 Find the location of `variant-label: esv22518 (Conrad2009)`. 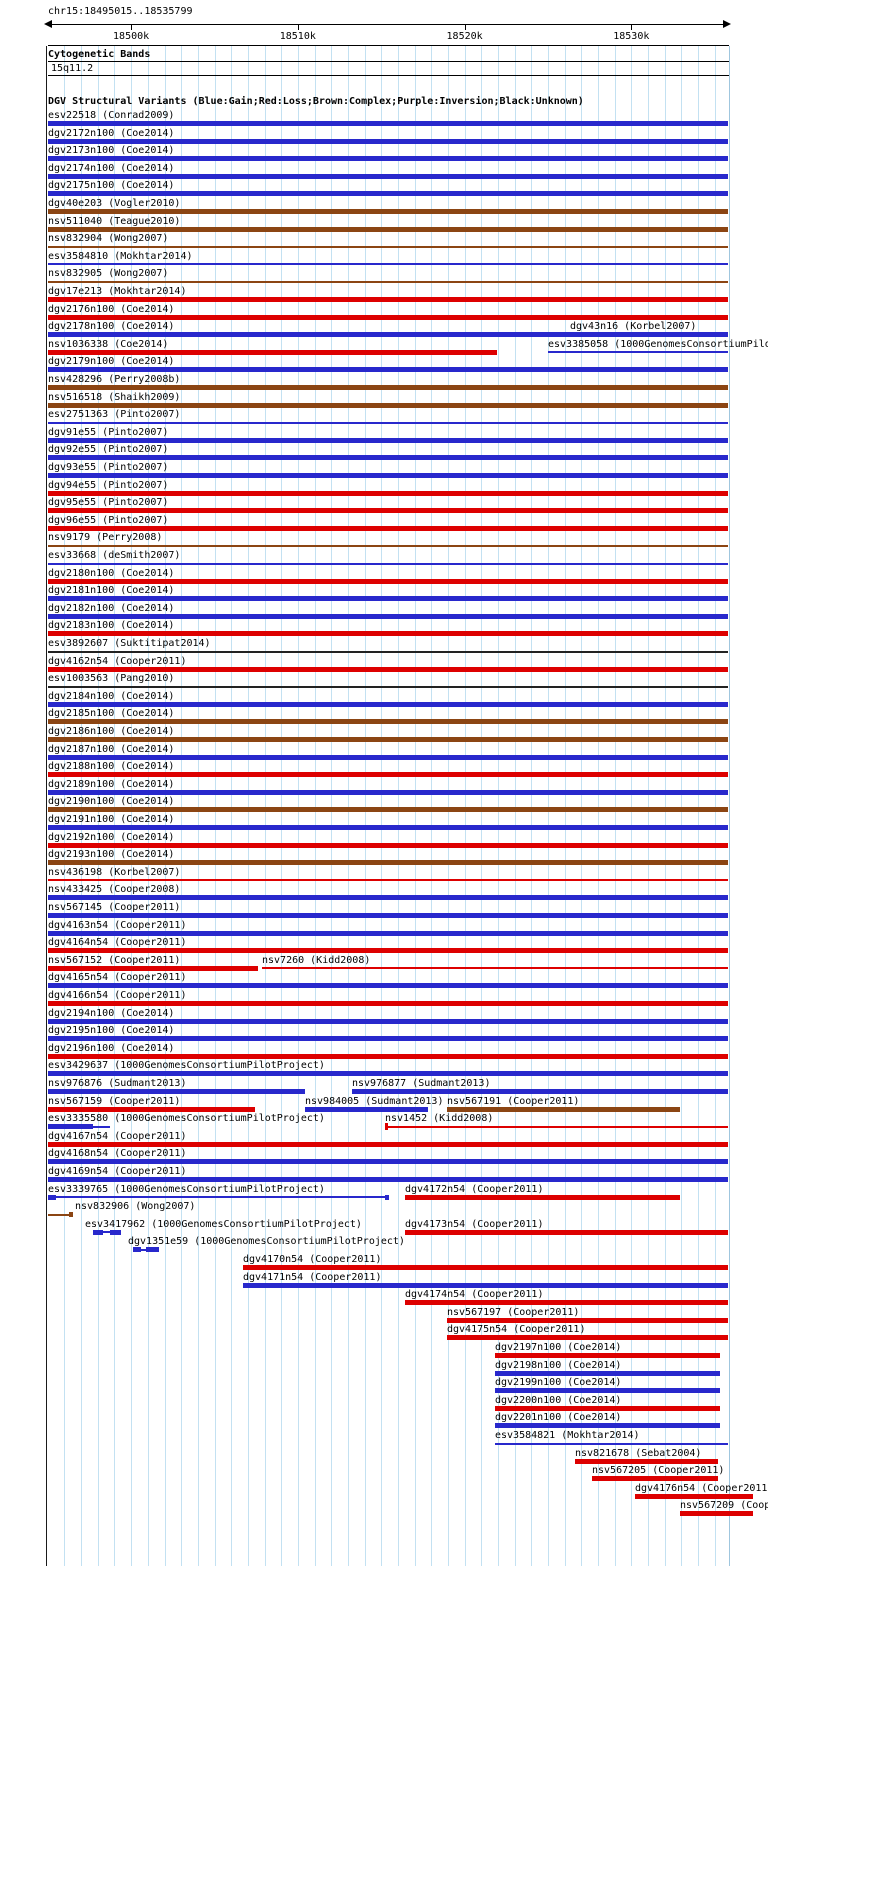

variant-label: esv22518 (Conrad2009) is located at coordinates (111, 115).